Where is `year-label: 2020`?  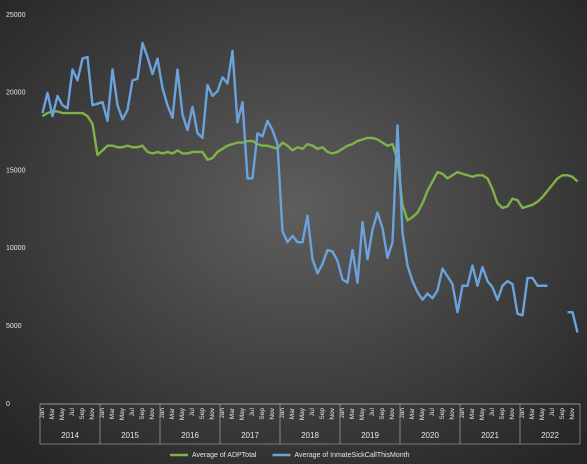
year-label: 2020 is located at coordinates (430, 435).